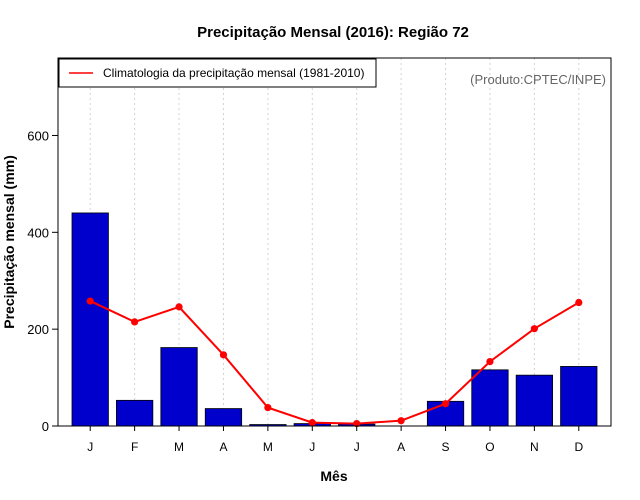 This screenshot has height=500, width=640. What do you see at coordinates (38, 135) in the screenshot?
I see `y-tick-label: 600` at bounding box center [38, 135].